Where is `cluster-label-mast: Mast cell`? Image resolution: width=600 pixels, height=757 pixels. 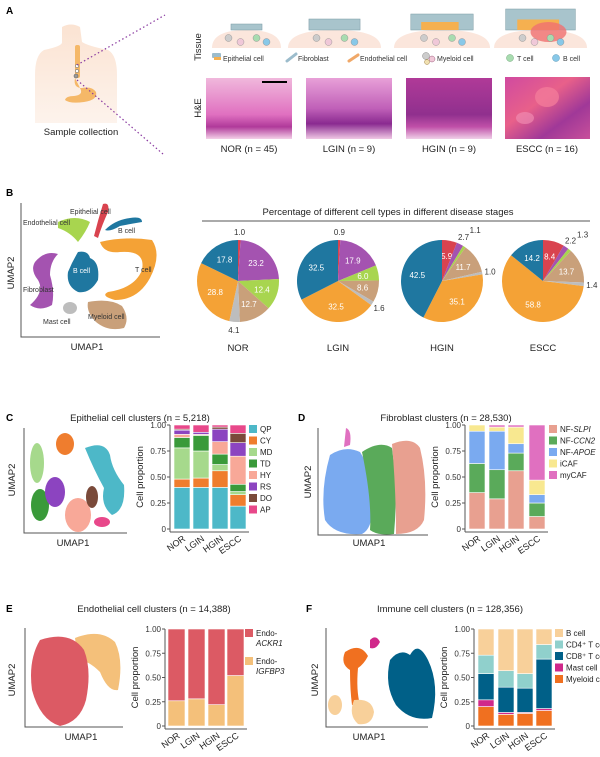 cluster-label-mast: Mast cell is located at coordinates (57, 322).